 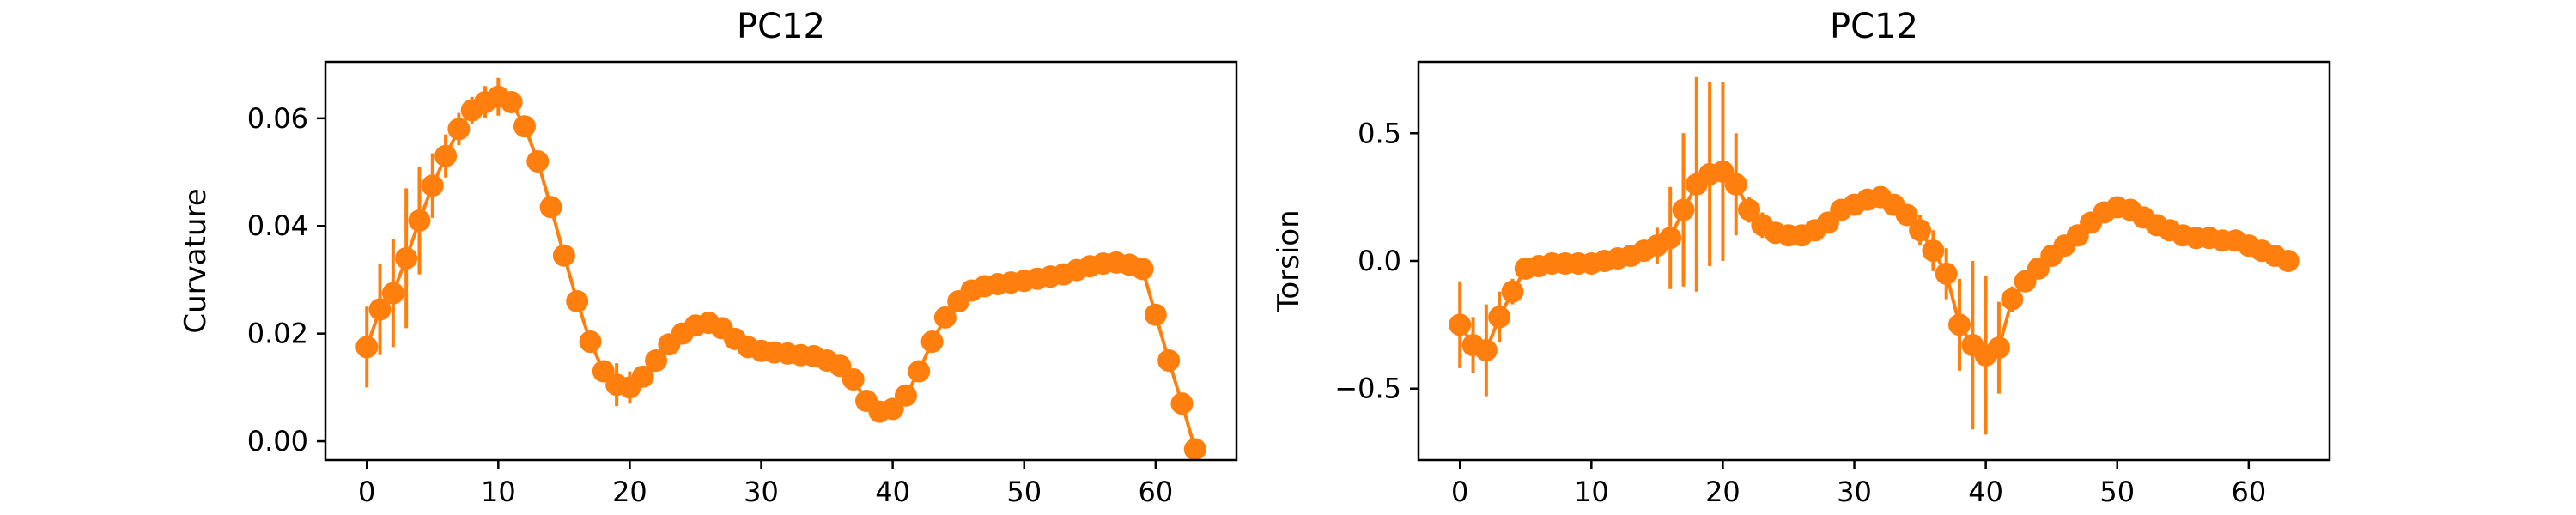 What do you see at coordinates (1289, 260) in the screenshot?
I see `y-axis-label: Torsion` at bounding box center [1289, 260].